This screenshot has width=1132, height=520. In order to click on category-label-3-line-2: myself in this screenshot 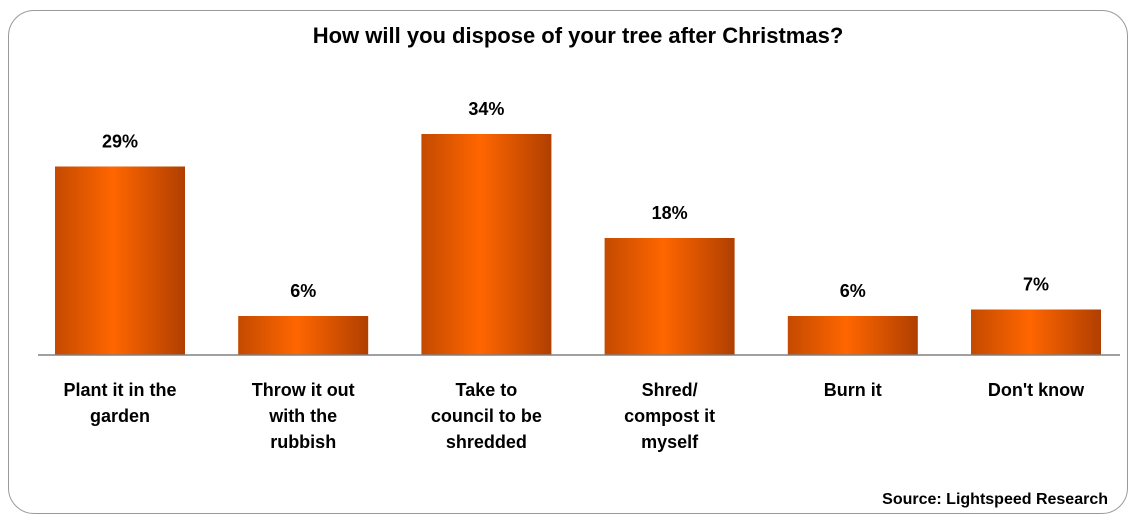, I will do `click(670, 442)`.